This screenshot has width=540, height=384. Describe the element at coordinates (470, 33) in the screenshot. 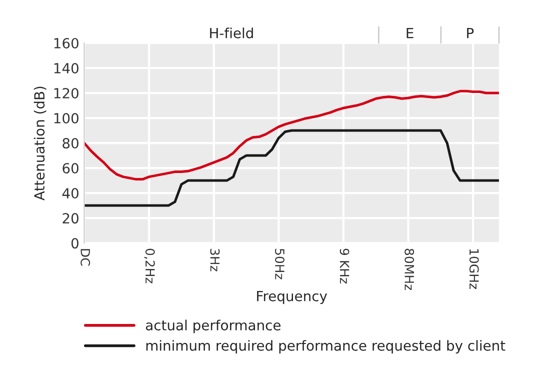

I see `text: P` at that location.